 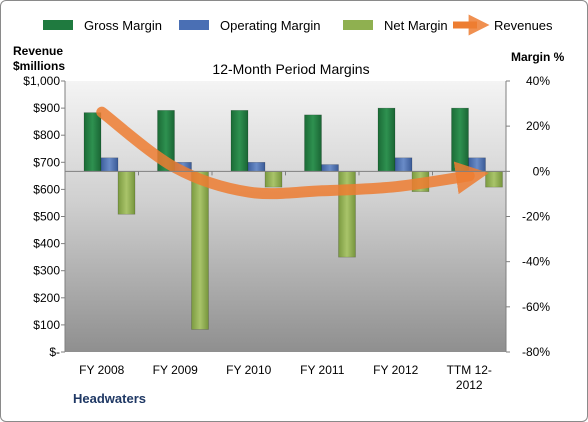 I want to click on right-tick-label-2: 0%, so click(x=542, y=171).